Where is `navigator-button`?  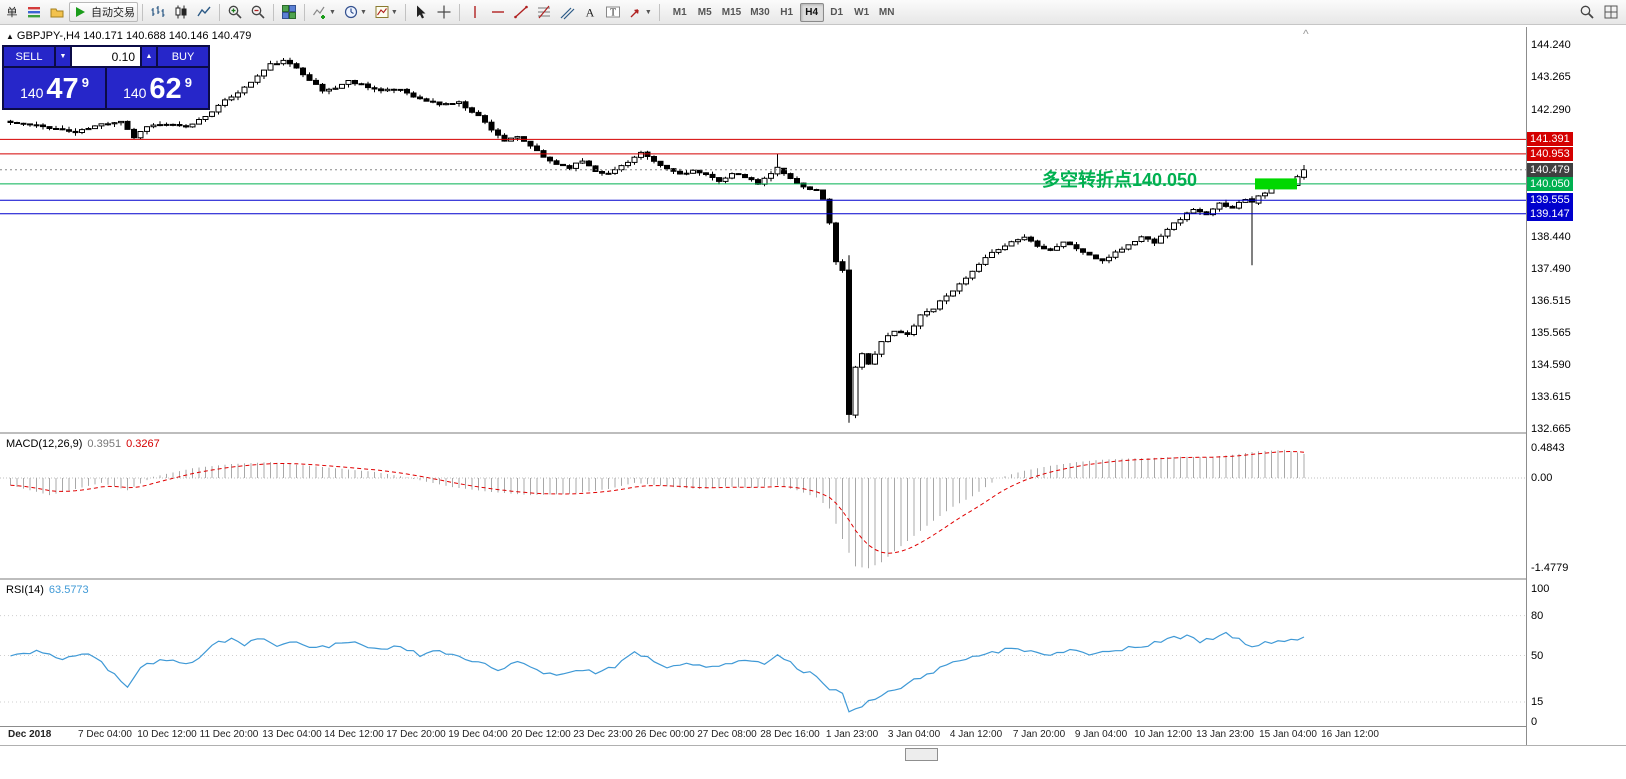
navigator-button is located at coordinates (57, 12).